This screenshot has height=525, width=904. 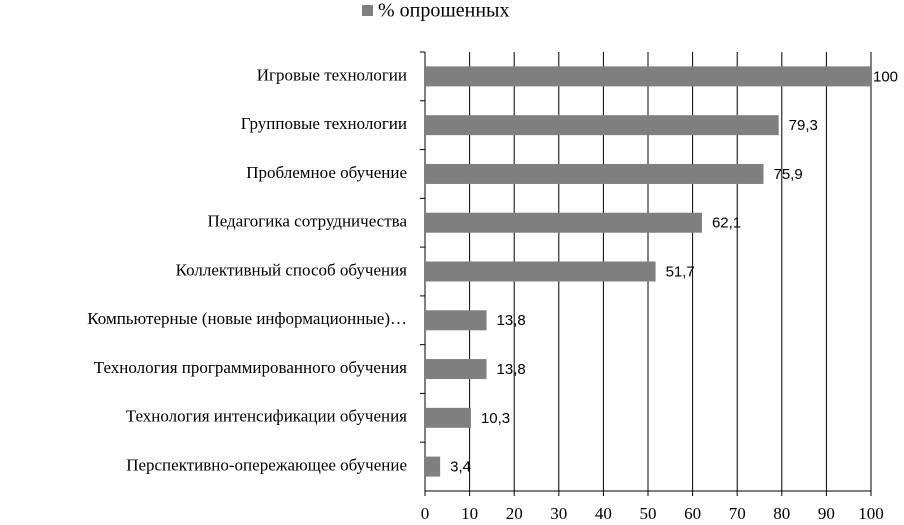 I want to click on y-tick-label: Групповые технологии, so click(x=324, y=123).